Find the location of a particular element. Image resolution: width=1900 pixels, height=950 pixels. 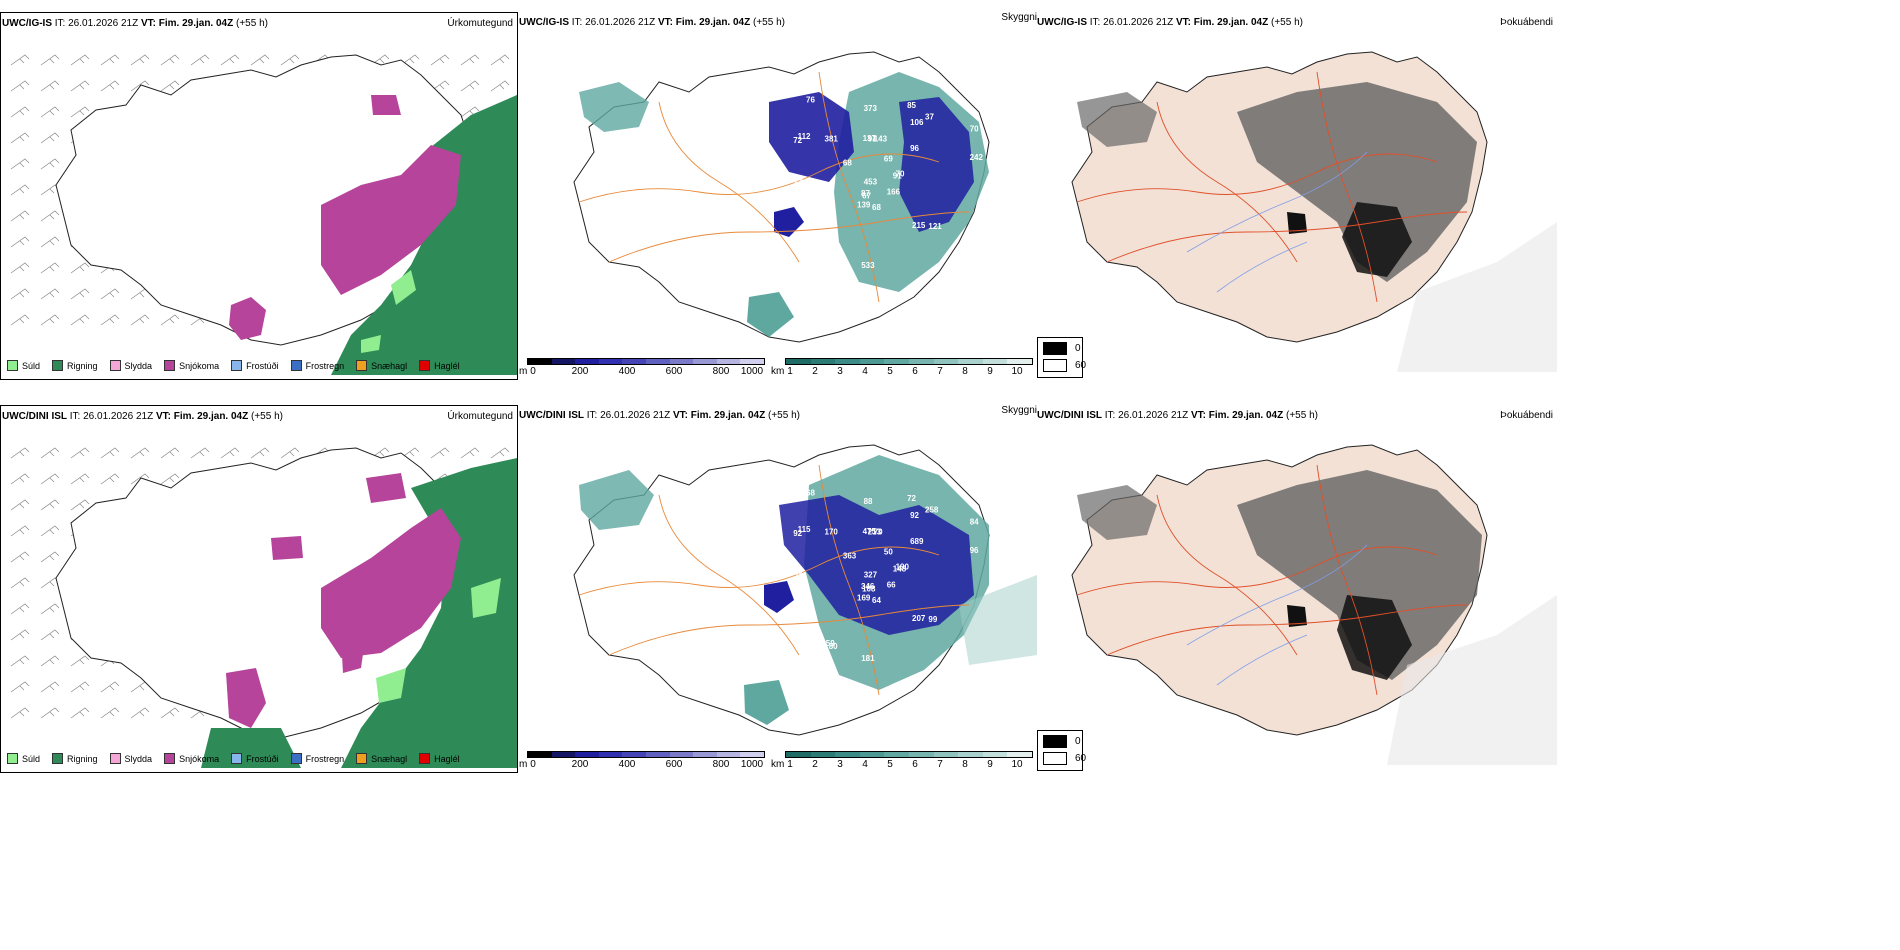

shade-legend-row: 0 is located at coordinates (1062, 741).